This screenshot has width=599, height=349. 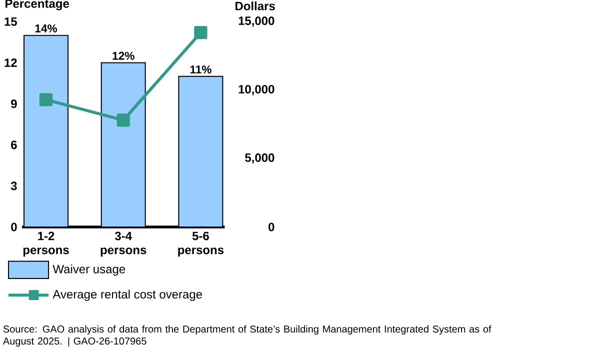 What do you see at coordinates (14, 104) in the screenshot?
I see `y-tick-label: 9` at bounding box center [14, 104].